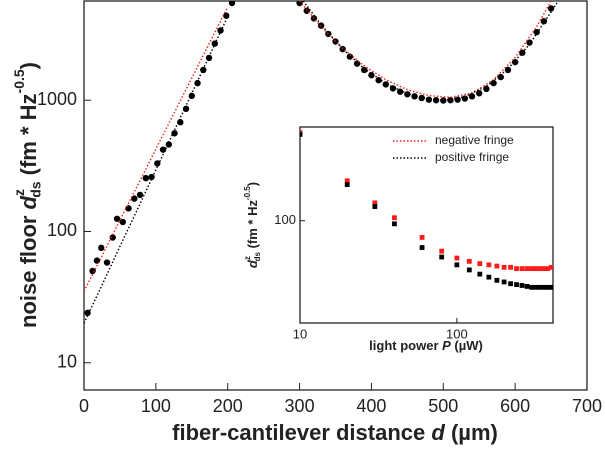 This screenshot has width=605, height=449. What do you see at coordinates (19, 192) in the screenshot?
I see `label-part: z` at bounding box center [19, 192].